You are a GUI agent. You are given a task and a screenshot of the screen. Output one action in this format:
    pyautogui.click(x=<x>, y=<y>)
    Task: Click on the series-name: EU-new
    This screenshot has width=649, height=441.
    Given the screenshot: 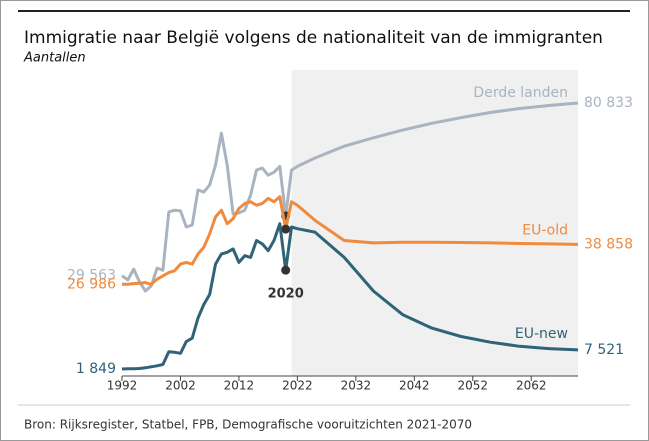 What is the action you would take?
    pyautogui.click(x=541, y=334)
    